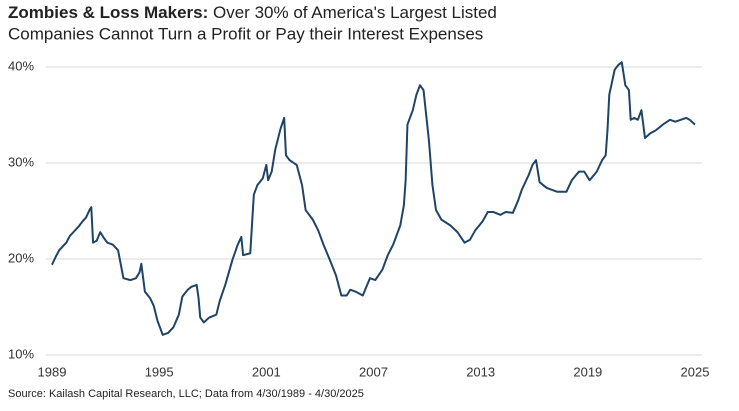 This screenshot has height=411, width=739. I want to click on x-tick-label: 2007, so click(373, 371).